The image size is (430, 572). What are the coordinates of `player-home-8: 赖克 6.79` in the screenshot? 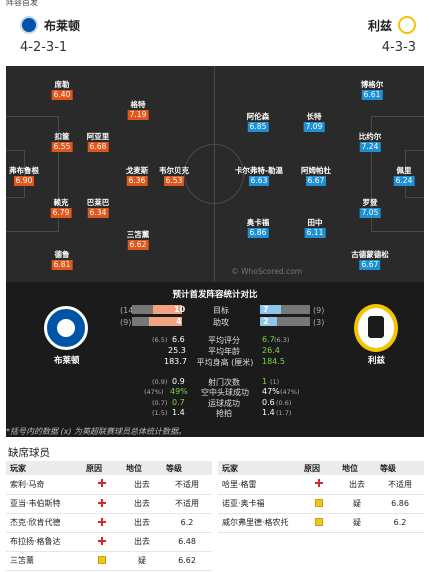 It's located at (61, 208).